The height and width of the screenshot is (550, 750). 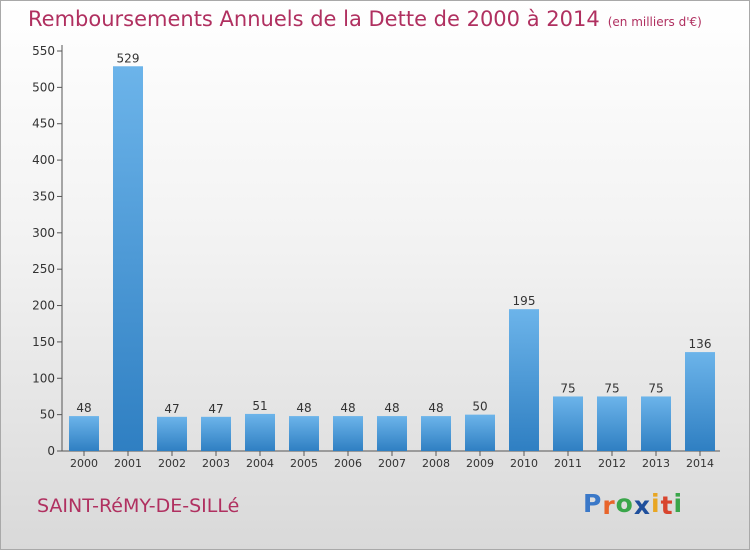 What do you see at coordinates (259, 406) in the screenshot?
I see `bar-value-label: 51` at bounding box center [259, 406].